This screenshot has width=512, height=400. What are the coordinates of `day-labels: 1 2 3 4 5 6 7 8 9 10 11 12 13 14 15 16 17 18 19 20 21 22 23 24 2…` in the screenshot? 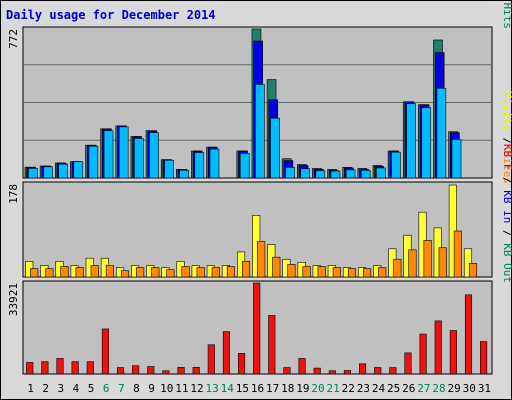 It's located at (259, 388).